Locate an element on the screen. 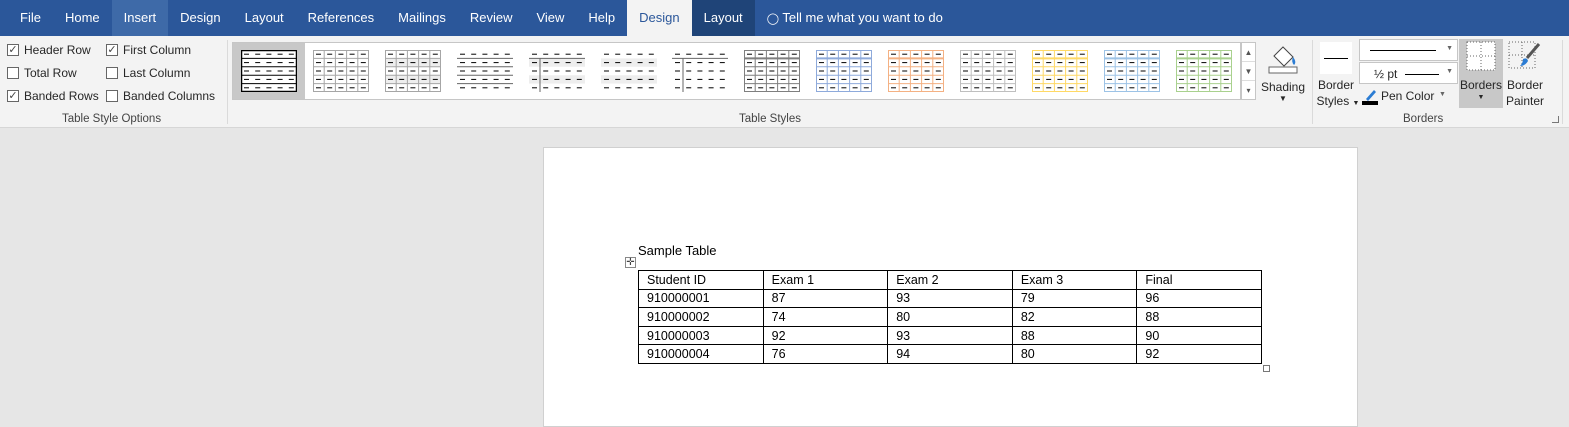 The height and width of the screenshot is (427, 1569). table-cell: 96 is located at coordinates (1199, 298).